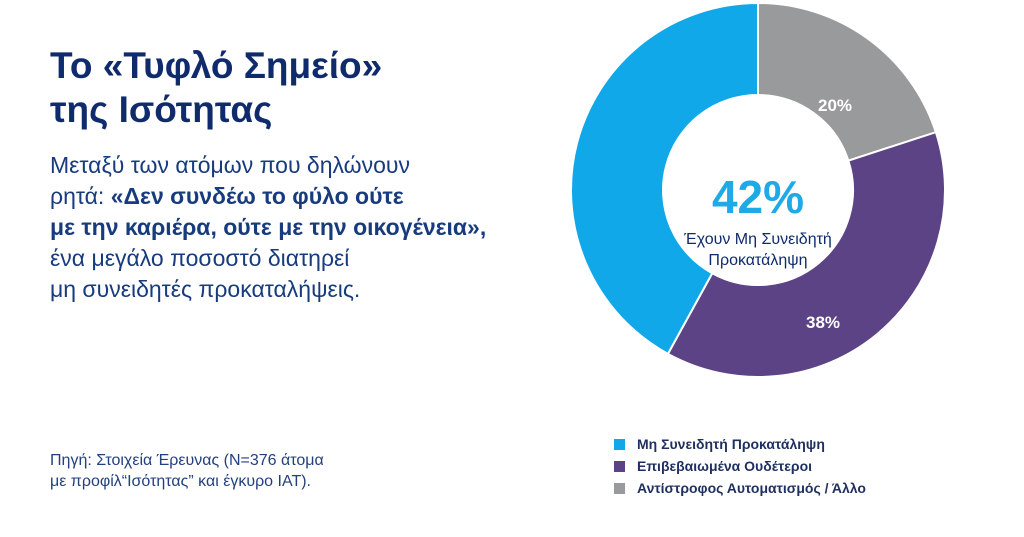 The image size is (1024, 537). What do you see at coordinates (230, 165) in the screenshot?
I see `description-line-1: Μεταξύ των ατόμων που δηλώνουν` at bounding box center [230, 165].